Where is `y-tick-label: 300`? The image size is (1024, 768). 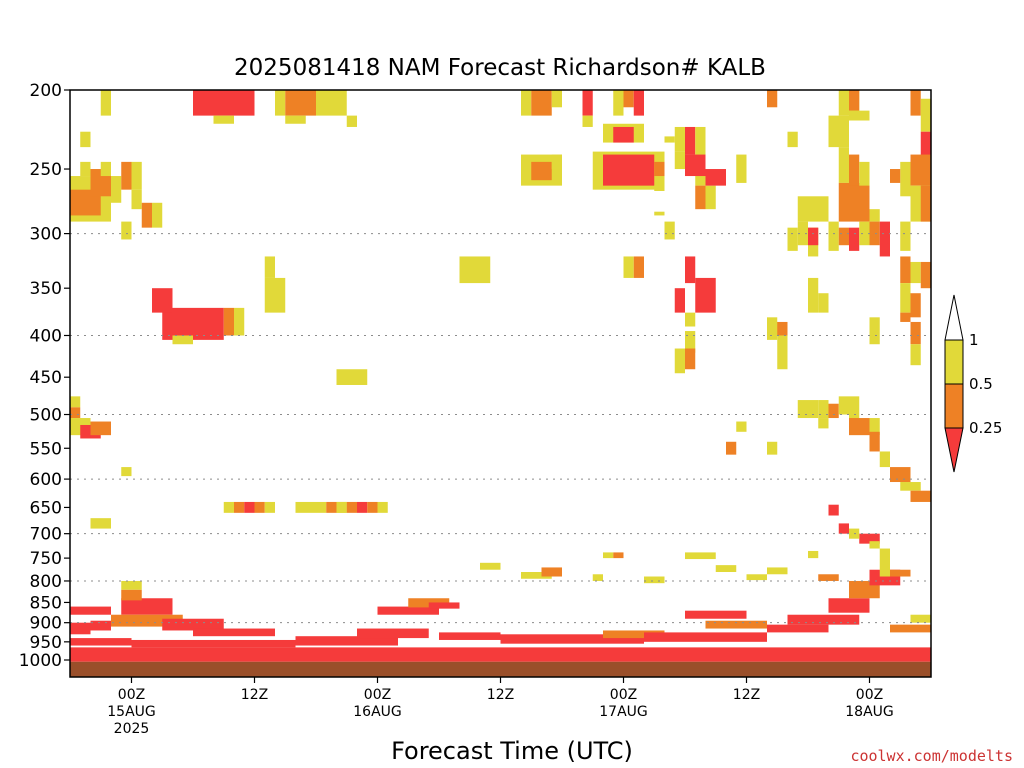 y-tick-label: 300 is located at coordinates (46, 235).